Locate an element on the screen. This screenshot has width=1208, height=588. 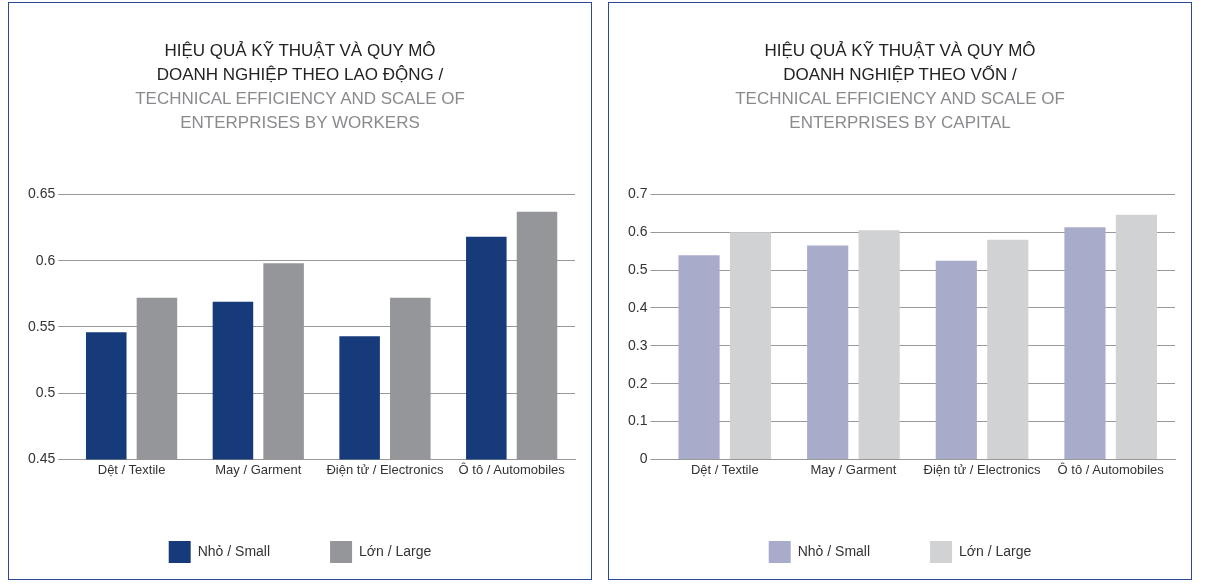
y-tick-label: 0 is located at coordinates (643, 458).